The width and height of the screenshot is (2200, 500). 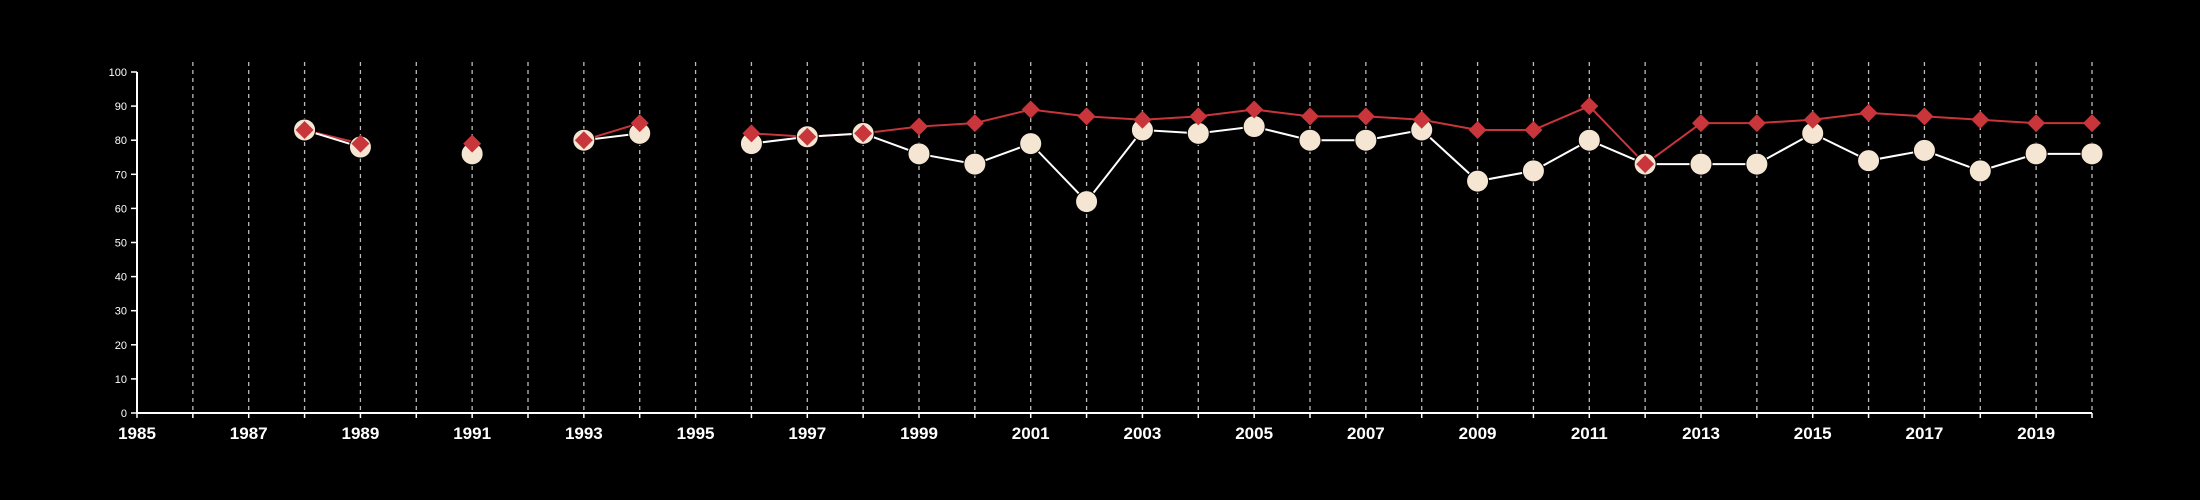 I want to click on x-tick-label: 2015, so click(x=1813, y=433).